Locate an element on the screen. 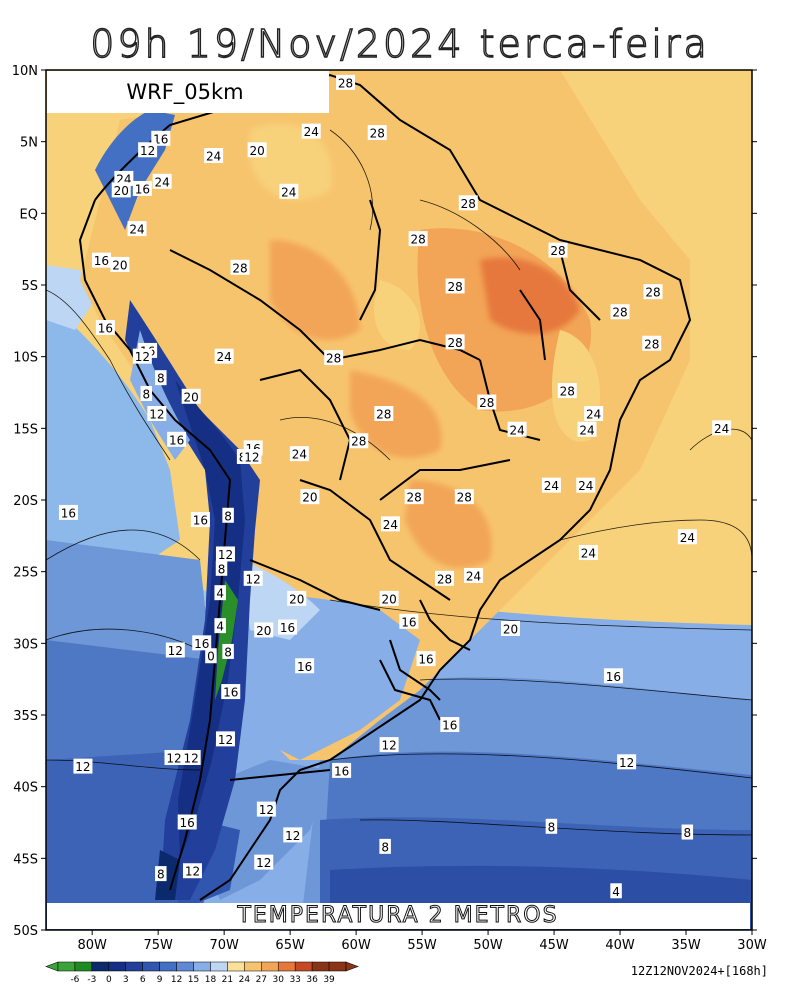  lon-tick-label: 60W is located at coordinates (356, 945).